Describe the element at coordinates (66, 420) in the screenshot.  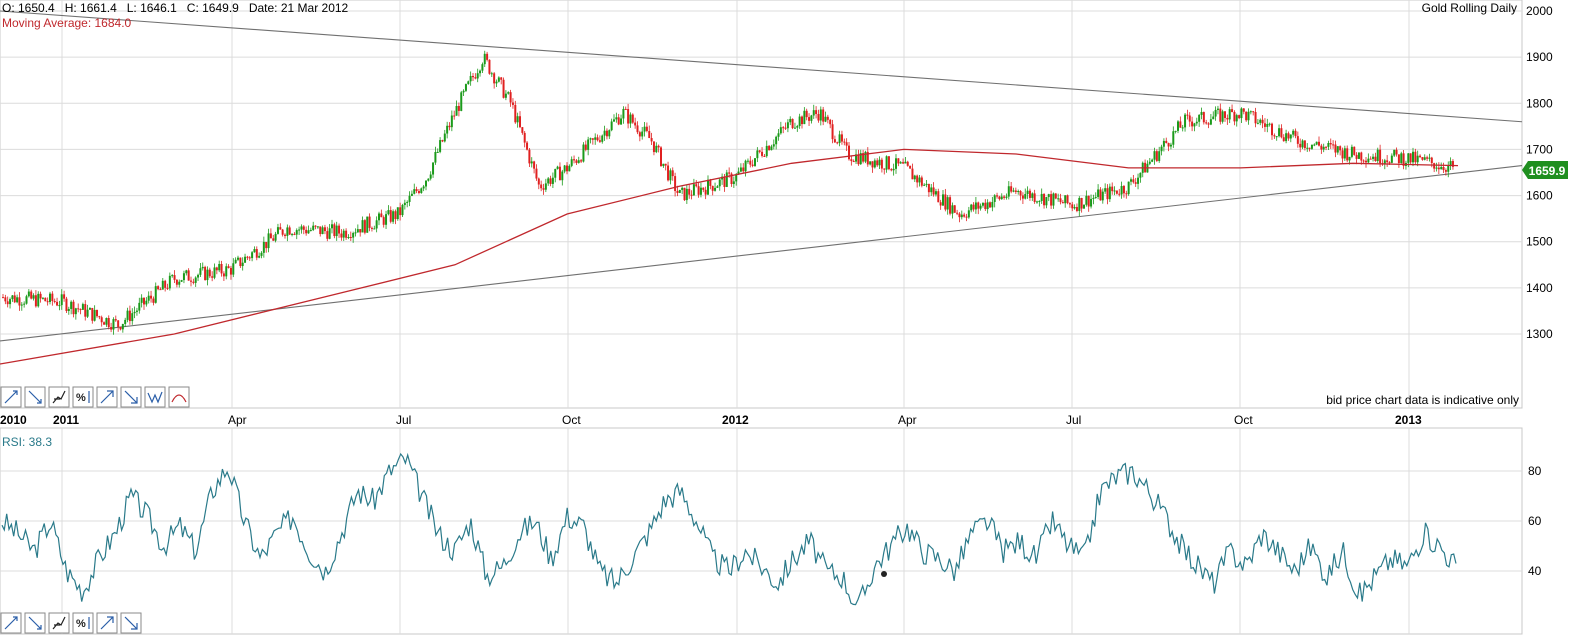
I see `x-axis-label: 2011` at that location.